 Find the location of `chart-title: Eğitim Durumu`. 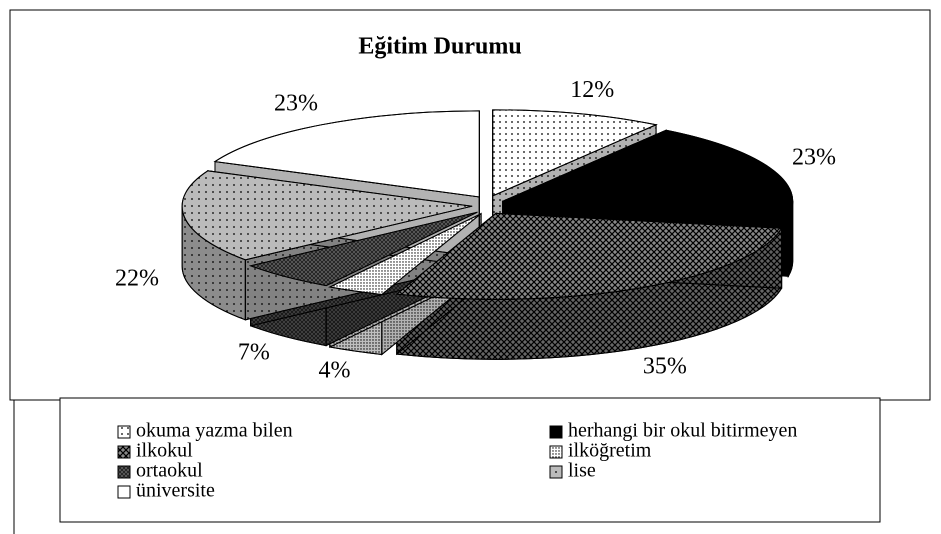

chart-title: Eğitim Durumu is located at coordinates (439, 47).